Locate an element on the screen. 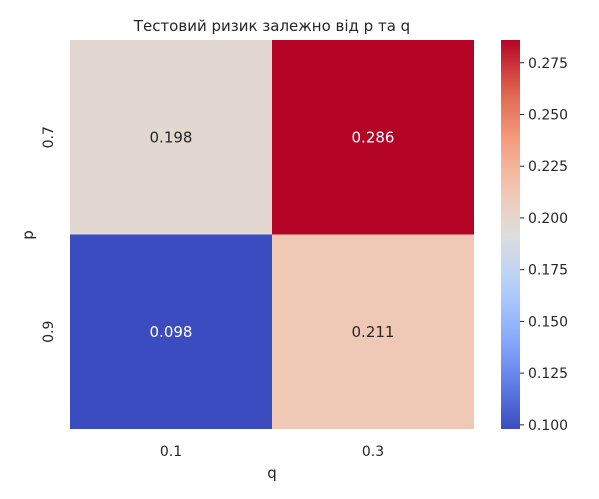 This screenshot has width=599, height=499. colorbar-tick-label: 0.150 is located at coordinates (548, 322).